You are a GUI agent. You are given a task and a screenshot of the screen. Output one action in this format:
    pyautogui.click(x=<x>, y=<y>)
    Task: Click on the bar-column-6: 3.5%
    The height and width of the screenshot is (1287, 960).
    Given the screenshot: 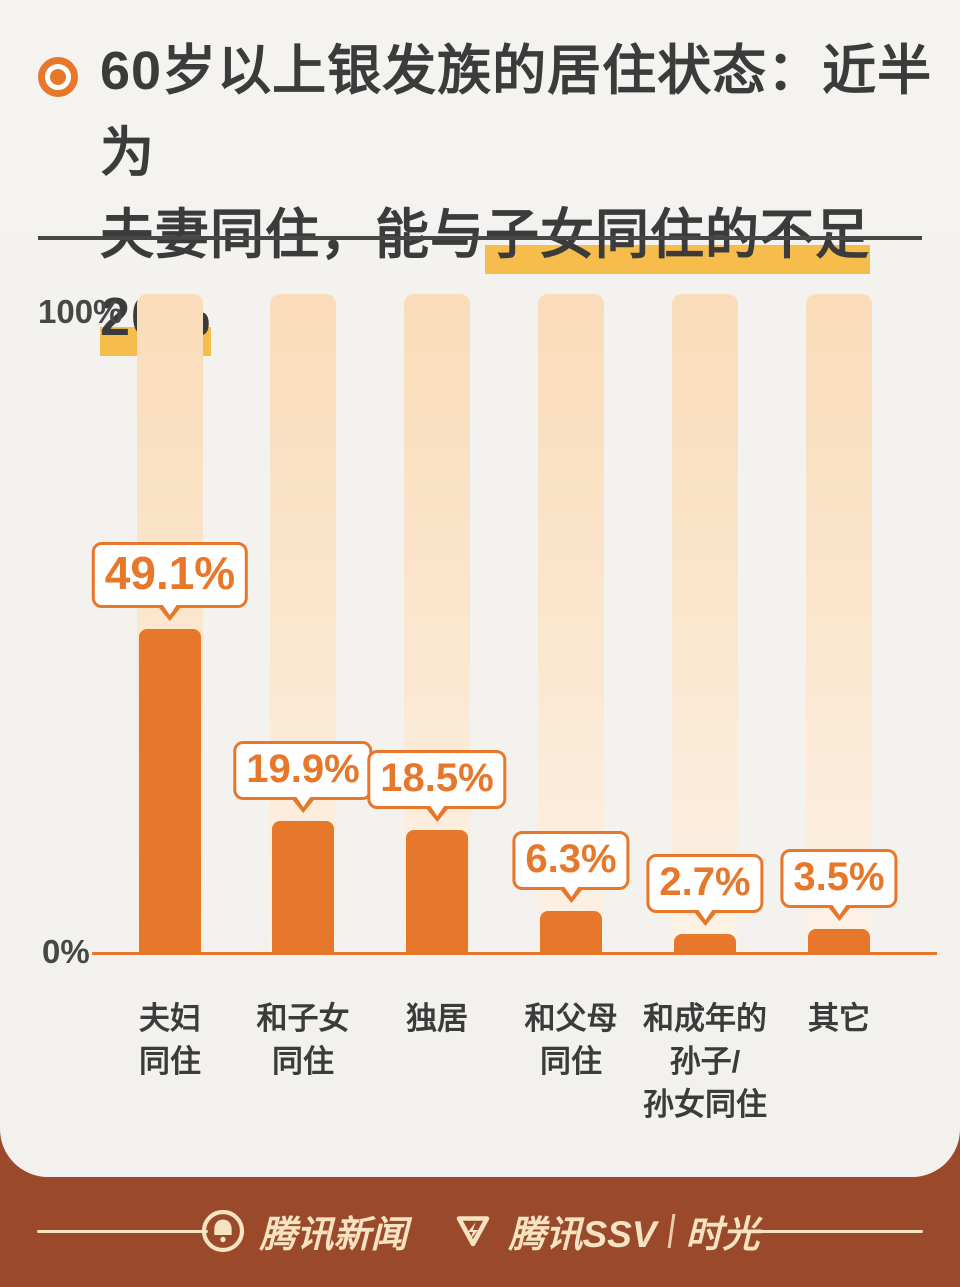 What is the action you would take?
    pyautogui.click(x=839, y=623)
    